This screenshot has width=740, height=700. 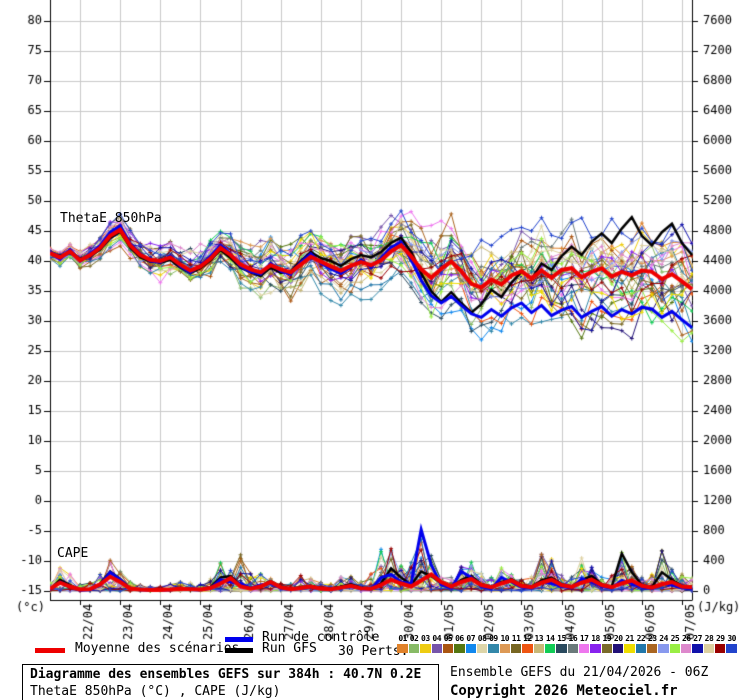 I want to click on pert-legend-item: 19, so click(x=607, y=643).